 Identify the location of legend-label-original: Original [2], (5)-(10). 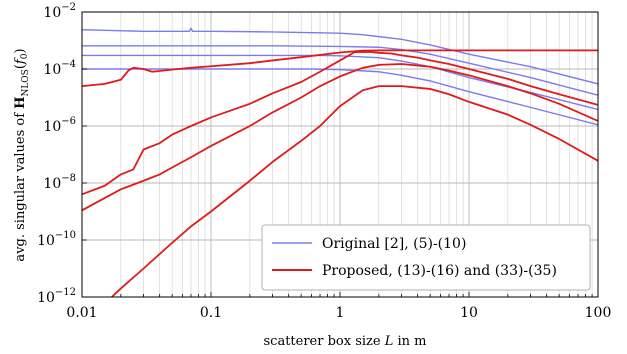
(394, 244).